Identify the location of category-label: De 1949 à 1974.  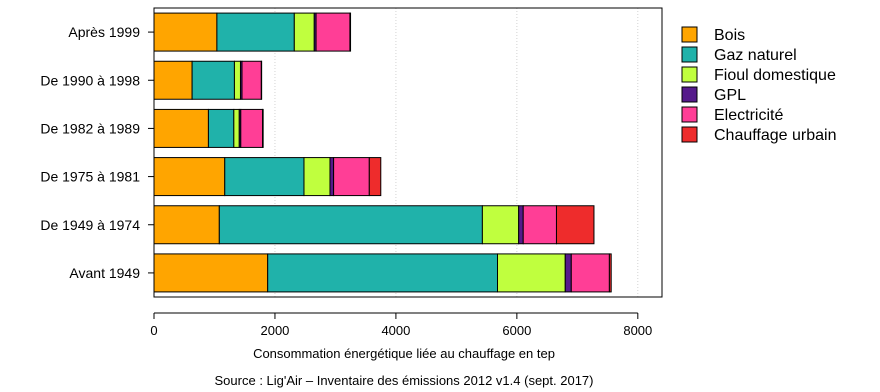
(90, 225).